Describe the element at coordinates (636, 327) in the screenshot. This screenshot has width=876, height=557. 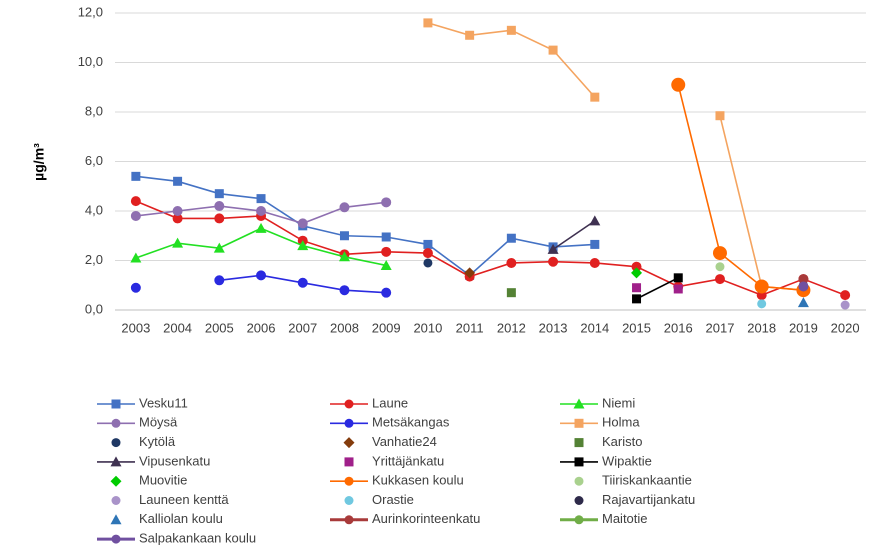
I see `x-tick-label: 2015` at that location.